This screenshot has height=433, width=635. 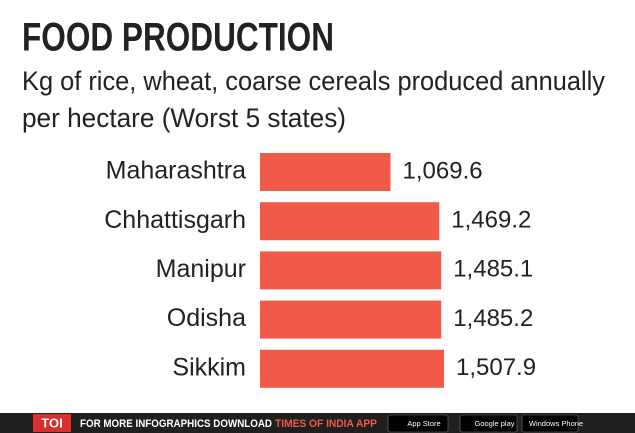 I want to click on store-badge-label: Google play, so click(x=494, y=423).